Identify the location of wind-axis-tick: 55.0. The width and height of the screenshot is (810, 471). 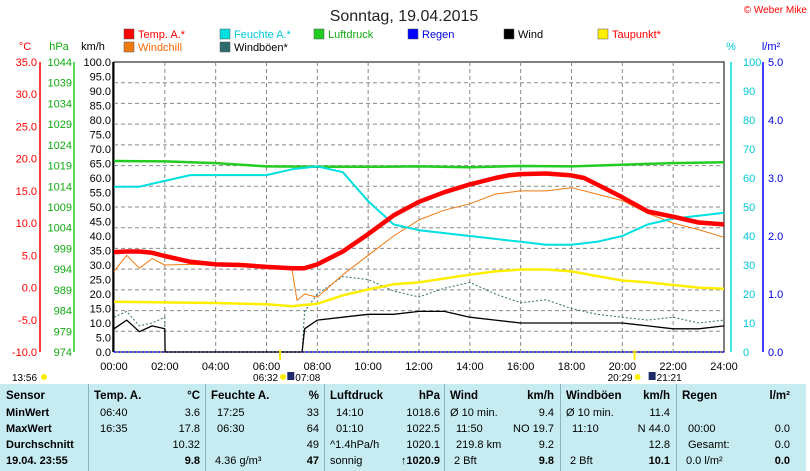
(100, 194).